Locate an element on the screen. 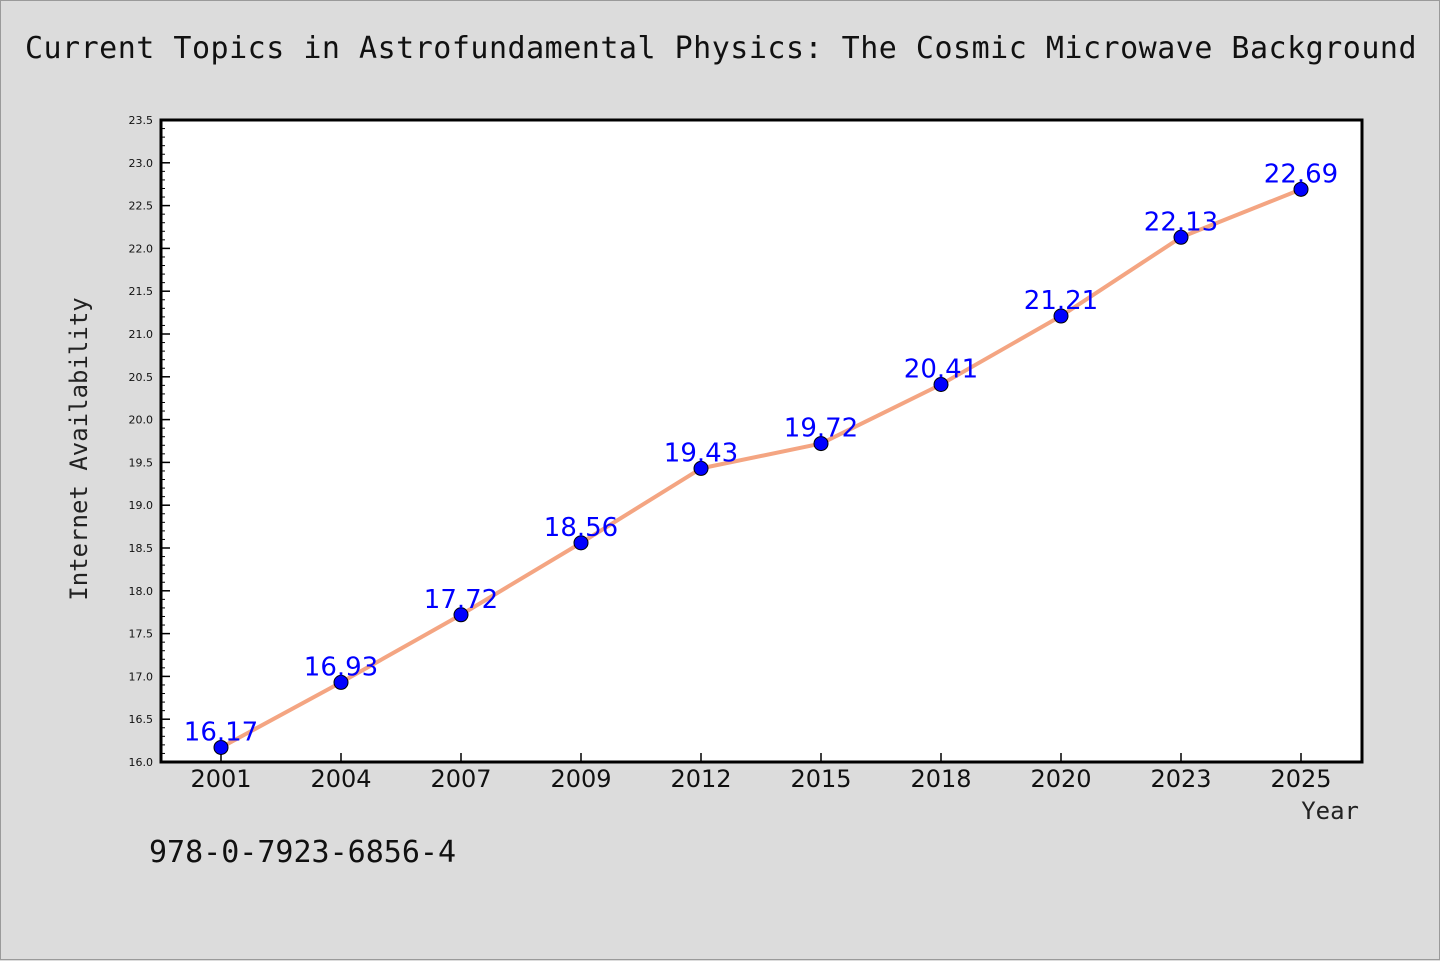 This screenshot has width=1440, height=961. data-label: 21.21 is located at coordinates (1061, 301).